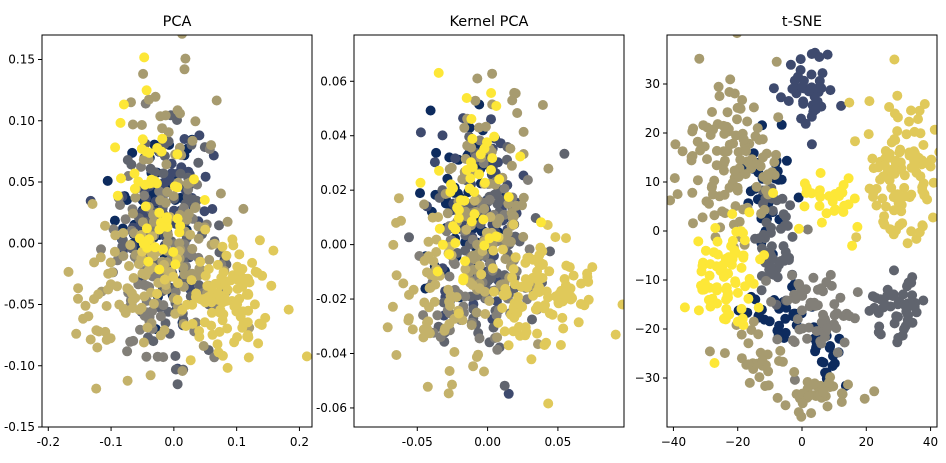 The image size is (946, 463). I want to click on y-tick-label-kernel-pca: 0.00, so click(333, 245).